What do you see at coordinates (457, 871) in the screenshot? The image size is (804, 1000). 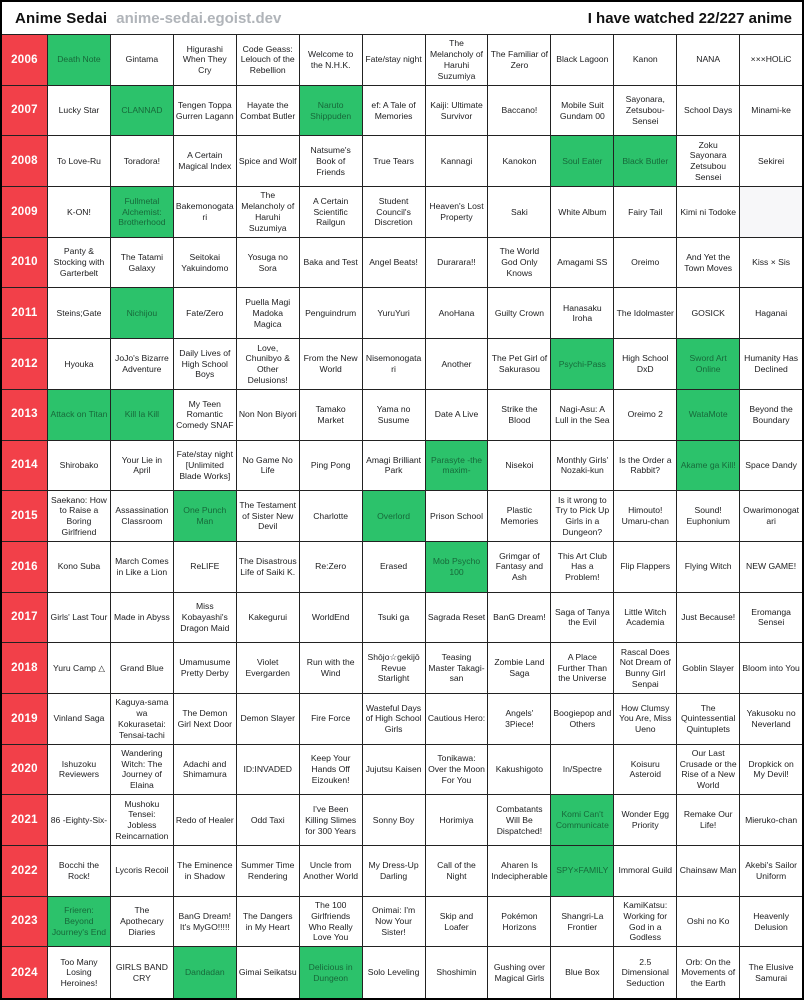 I see `anime-cell: Call of the Night` at bounding box center [457, 871].